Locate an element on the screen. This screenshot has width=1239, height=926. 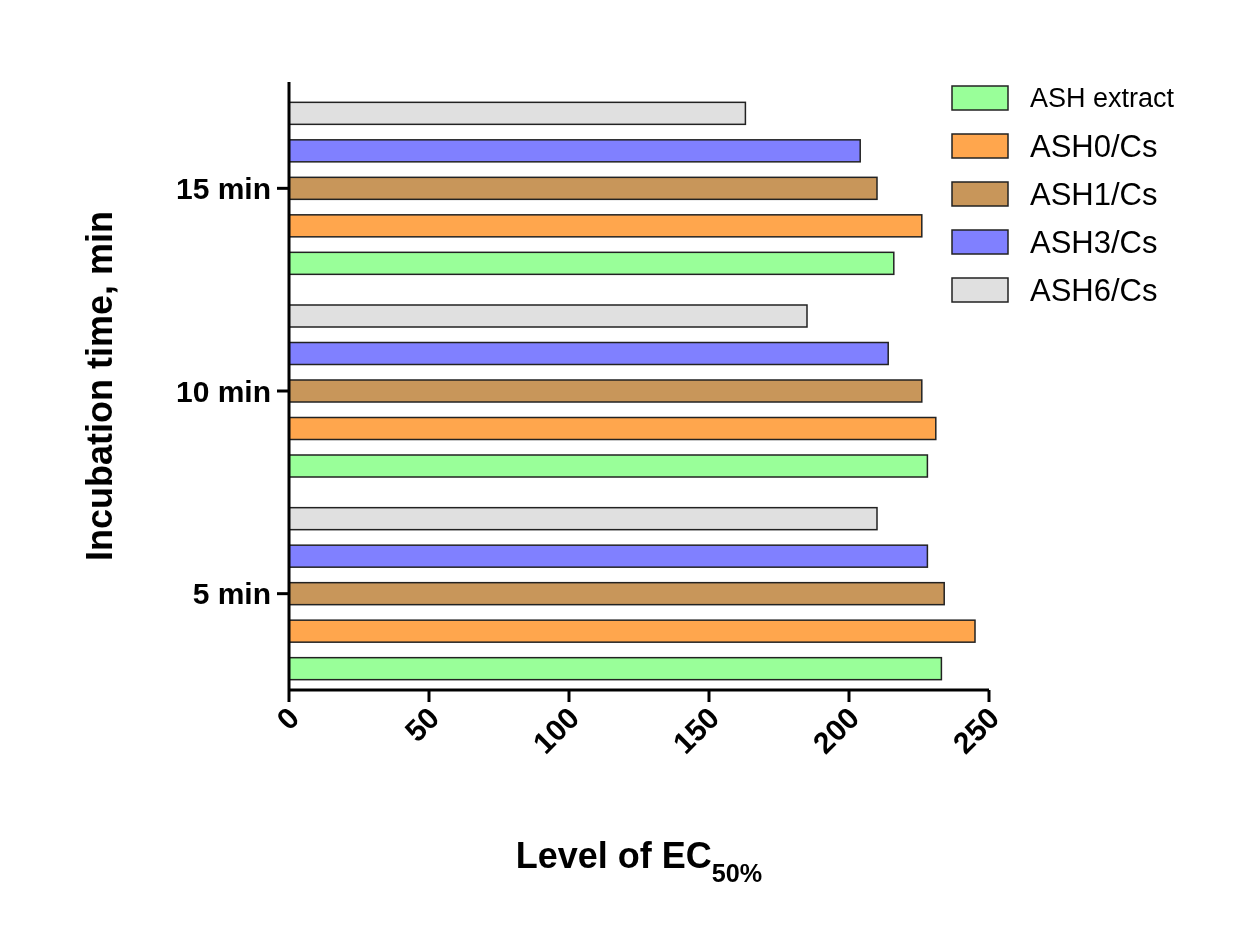
y-tick-label: 10 min is located at coordinates (223, 391).